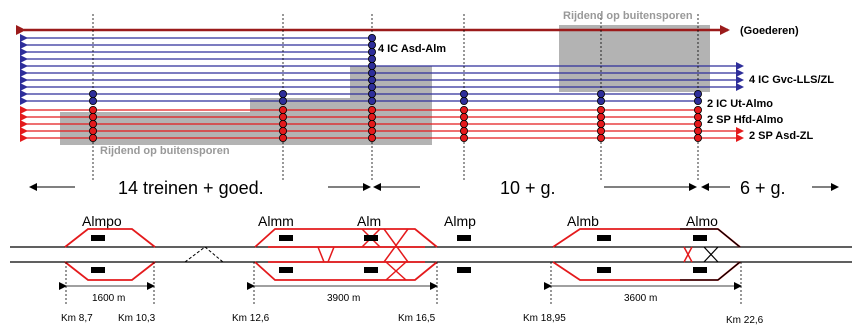  Describe the element at coordinates (382, 124) in the screenshot. I see `red-train-lines` at that location.